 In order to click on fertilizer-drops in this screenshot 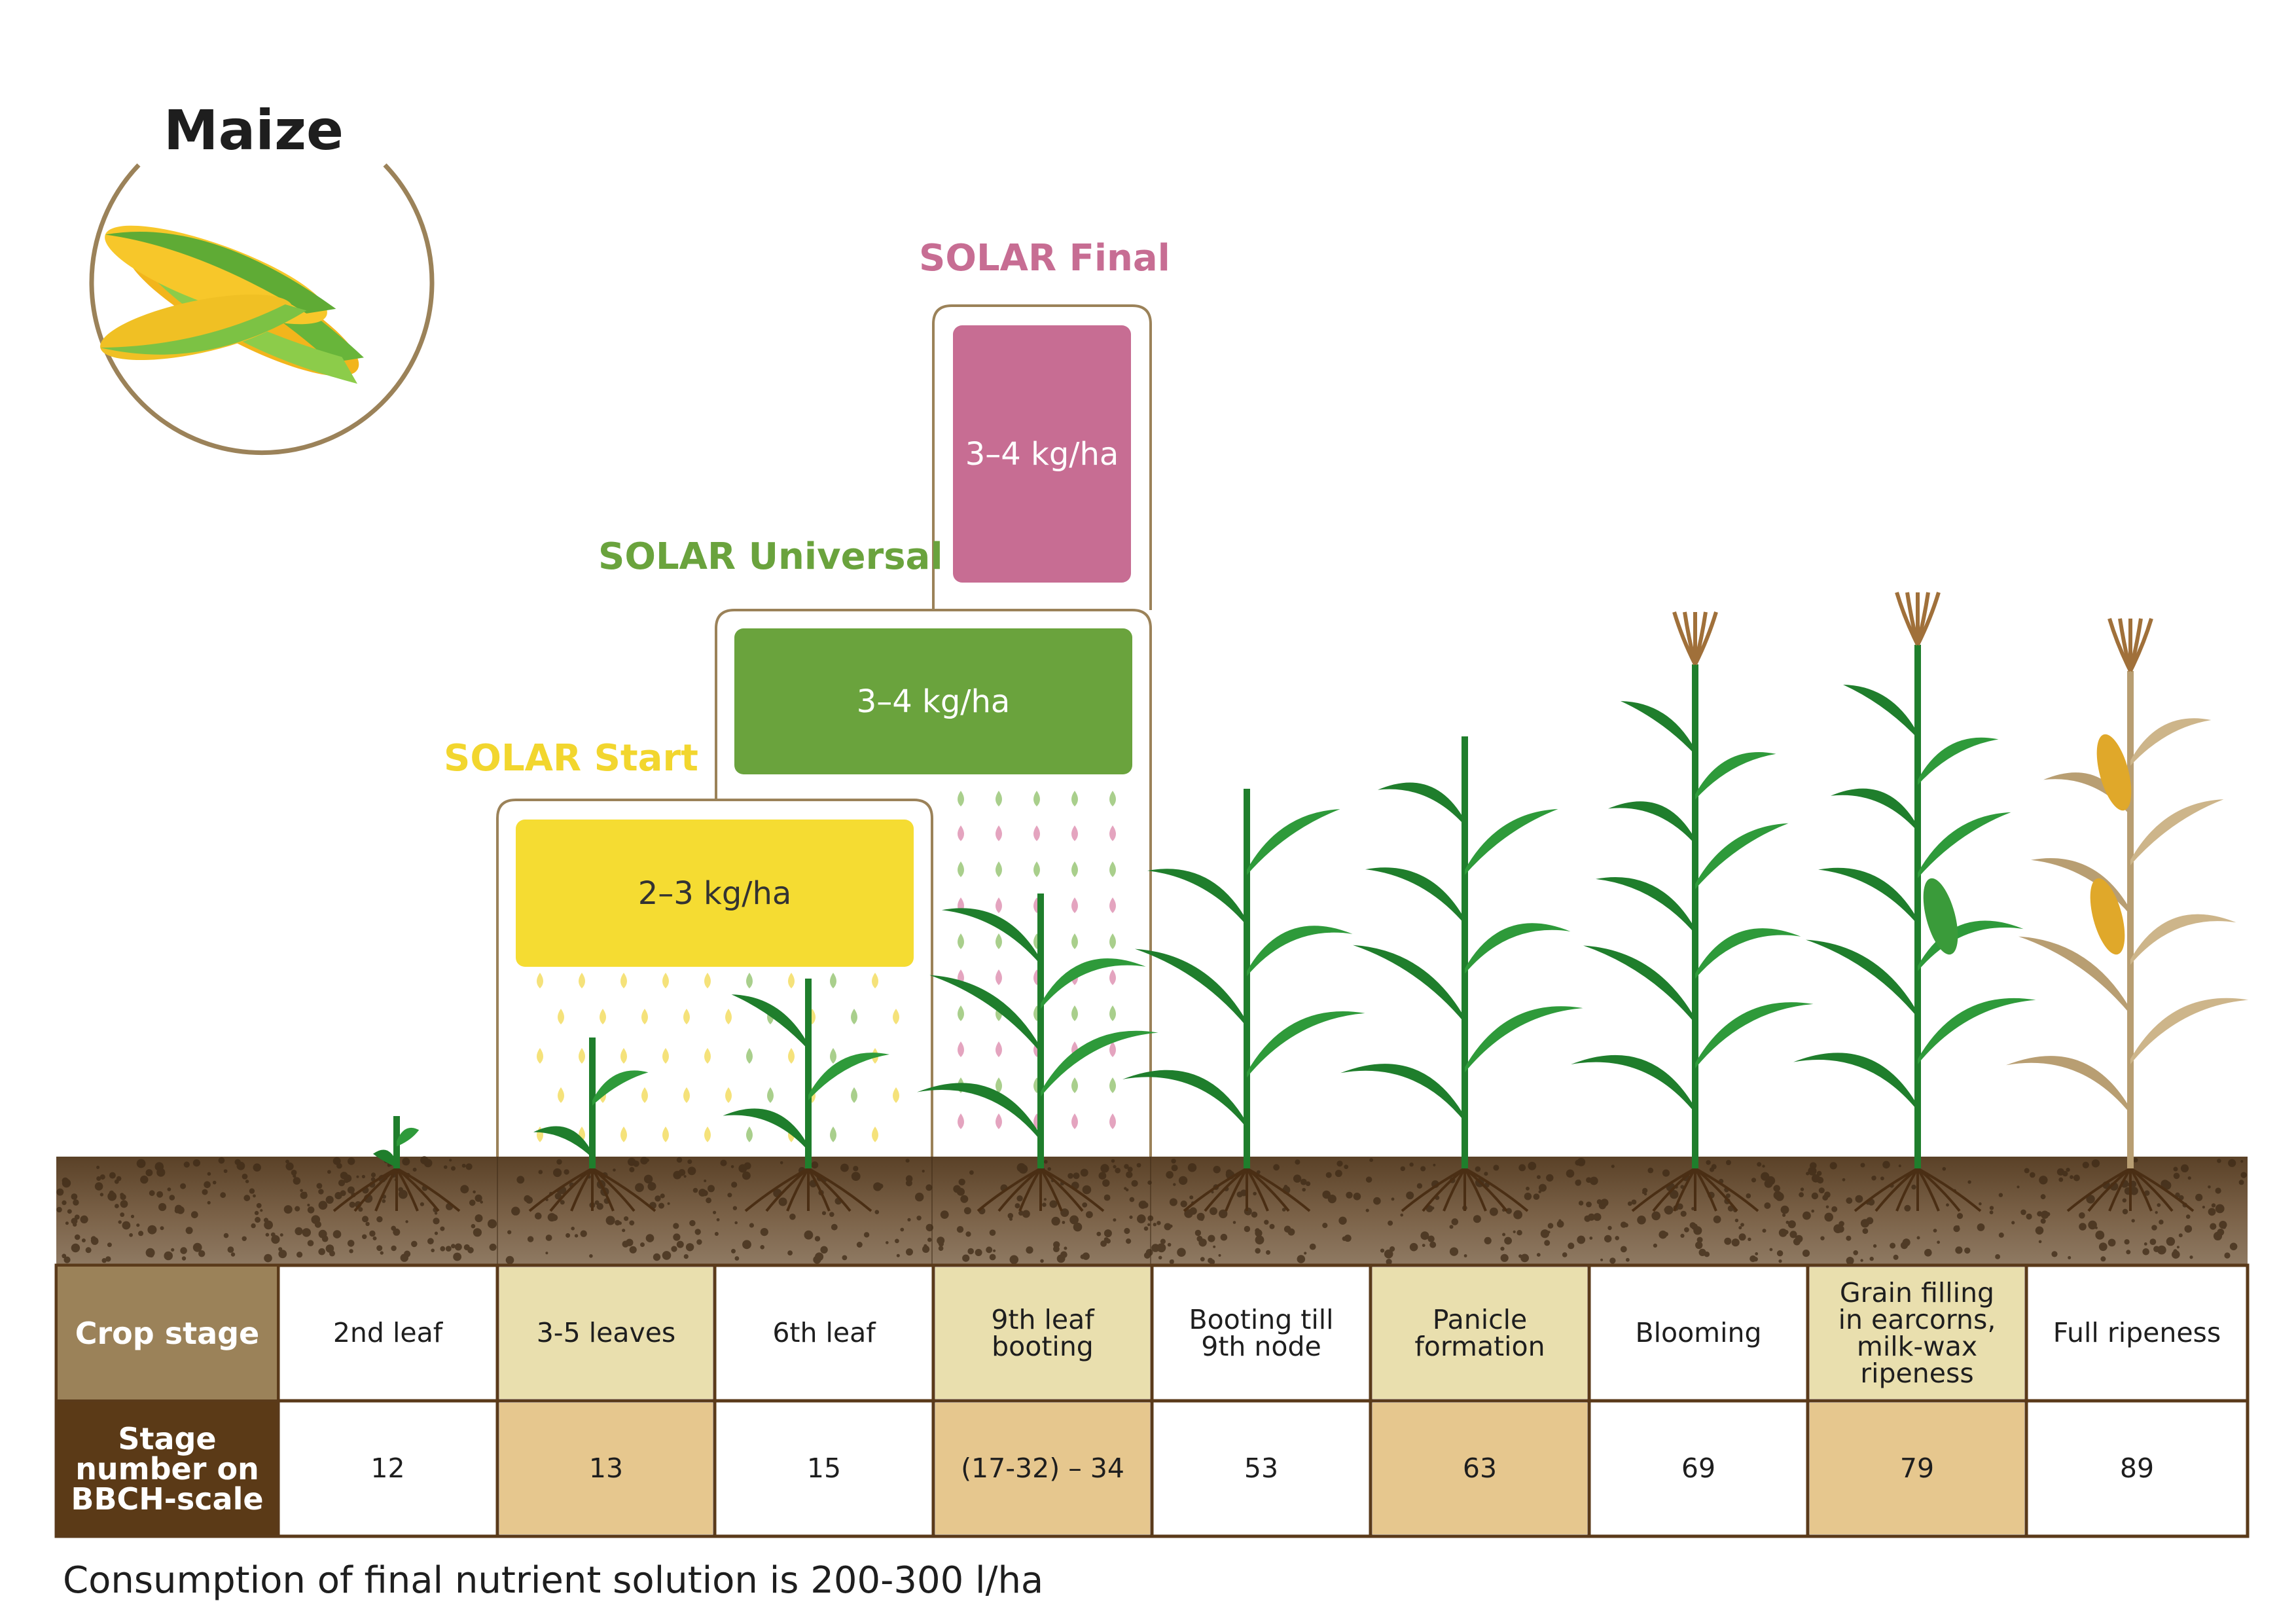, I will do `click(826, 966)`.